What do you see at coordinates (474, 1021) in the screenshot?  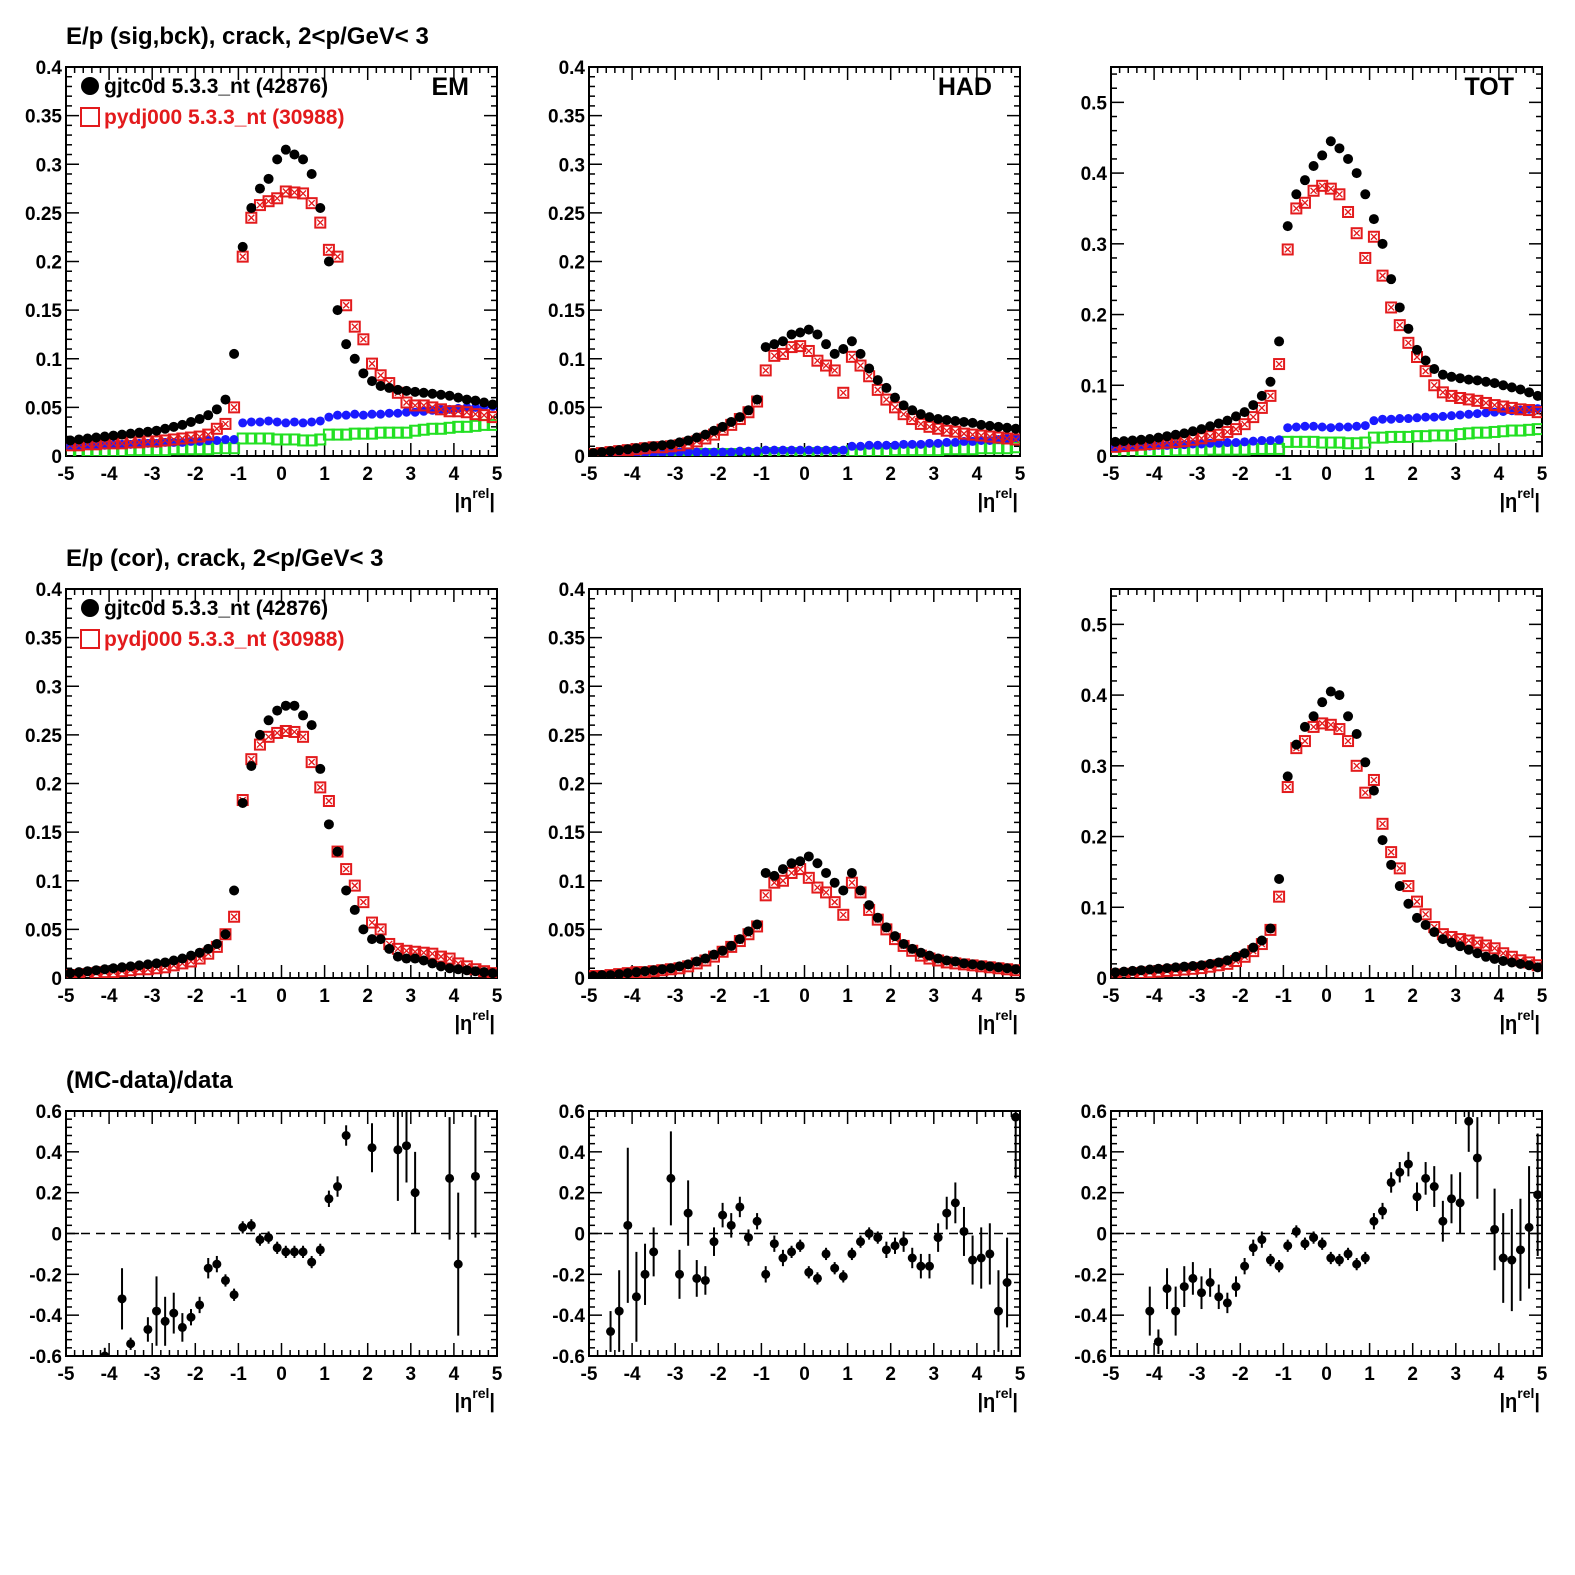 I see `x-axis-label: |ηrel|` at bounding box center [474, 1021].